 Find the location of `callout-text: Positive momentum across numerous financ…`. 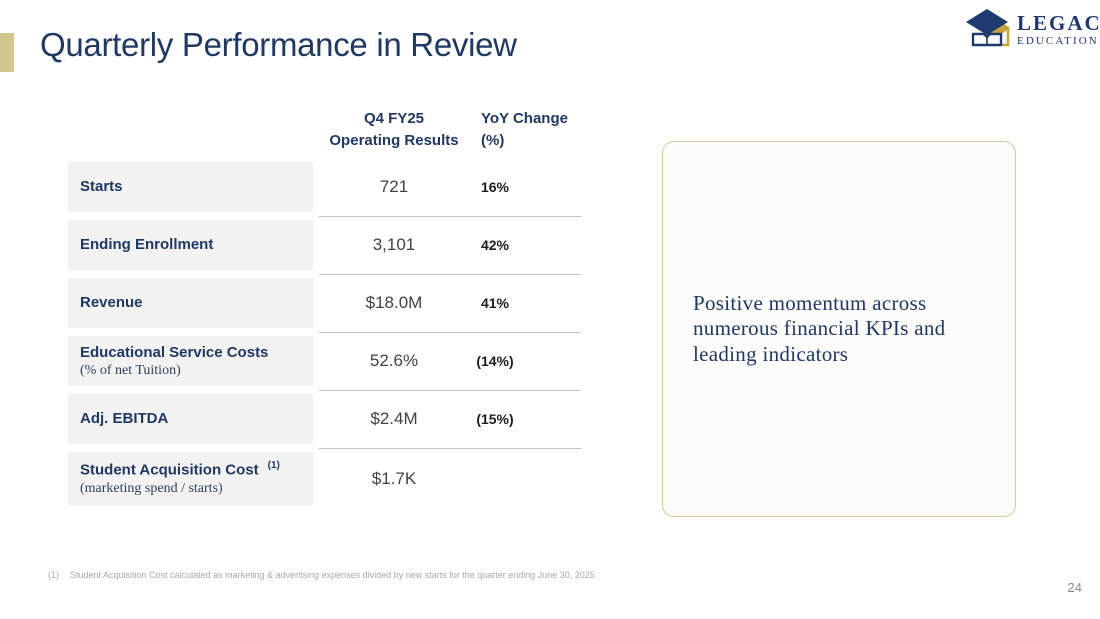

callout-text: Positive momentum across numerous financ… is located at coordinates (819, 328).